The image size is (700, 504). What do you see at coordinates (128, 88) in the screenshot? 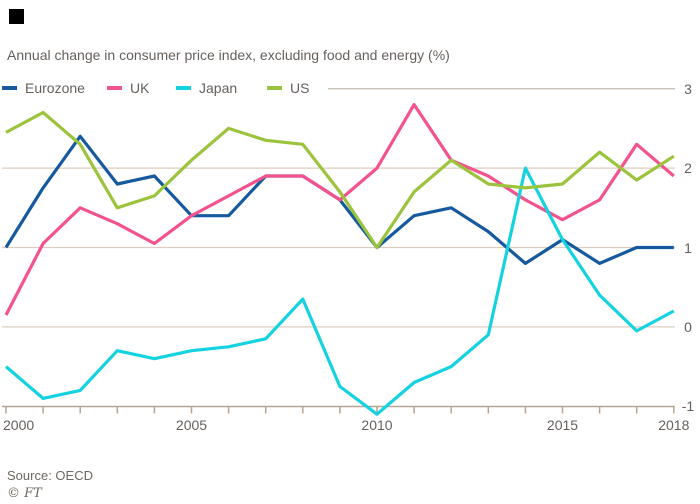
I see `legend-item-uk: UK` at bounding box center [128, 88].